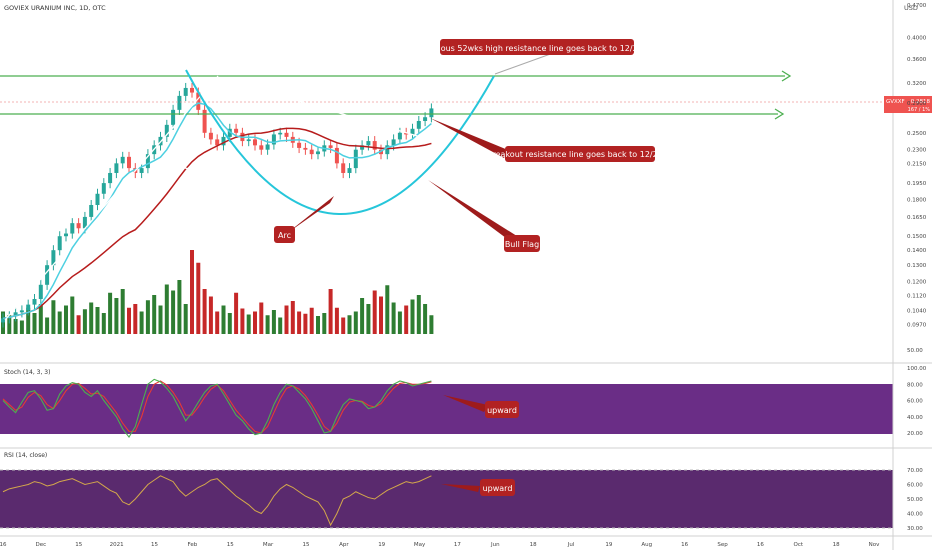  I want to click on callout-breakout-box, so click(580, 154).